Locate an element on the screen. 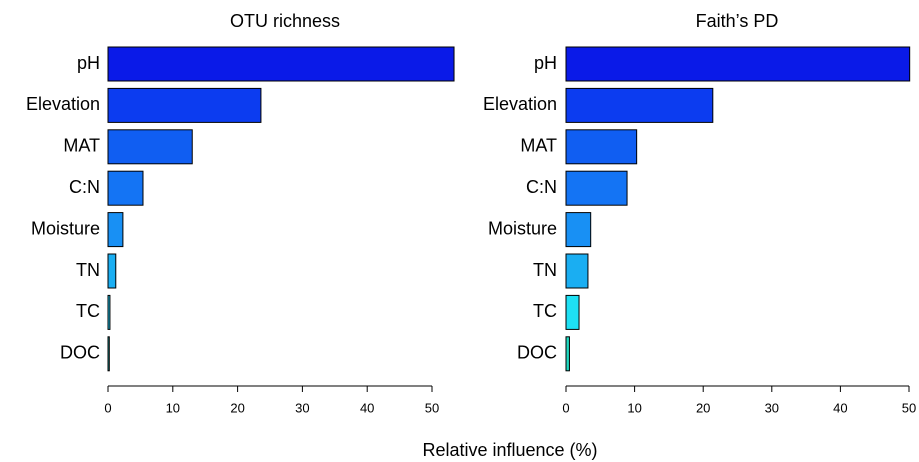 This screenshot has height=462, width=919. x-axis-label: Relative influence (%) is located at coordinates (509, 450).